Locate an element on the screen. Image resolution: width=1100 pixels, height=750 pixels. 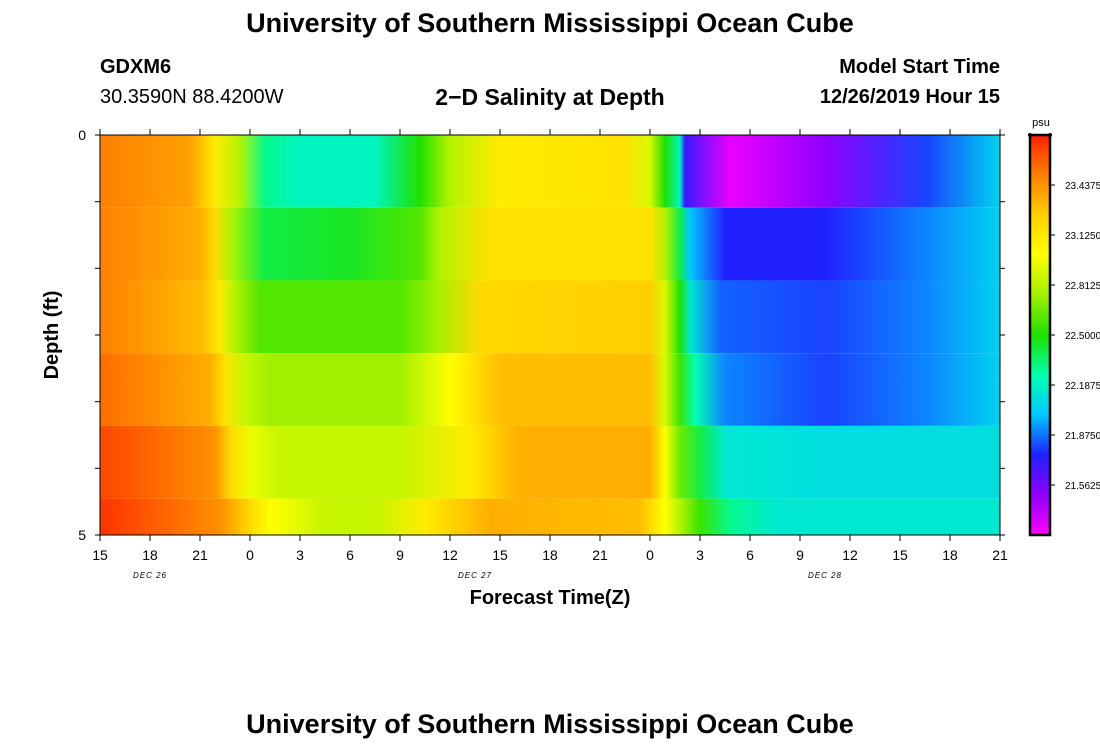
colorbar-label: 22.5000 is located at coordinates (1082, 336).